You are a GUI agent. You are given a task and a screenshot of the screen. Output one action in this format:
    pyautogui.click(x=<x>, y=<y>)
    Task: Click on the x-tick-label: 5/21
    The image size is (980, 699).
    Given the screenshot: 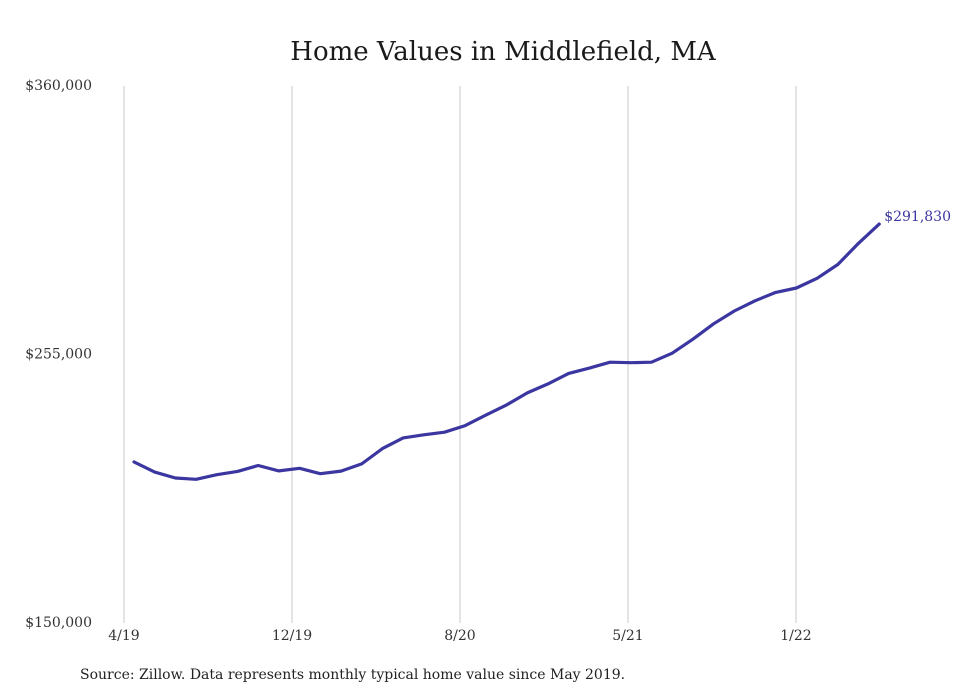 What is the action you would take?
    pyautogui.click(x=627, y=636)
    